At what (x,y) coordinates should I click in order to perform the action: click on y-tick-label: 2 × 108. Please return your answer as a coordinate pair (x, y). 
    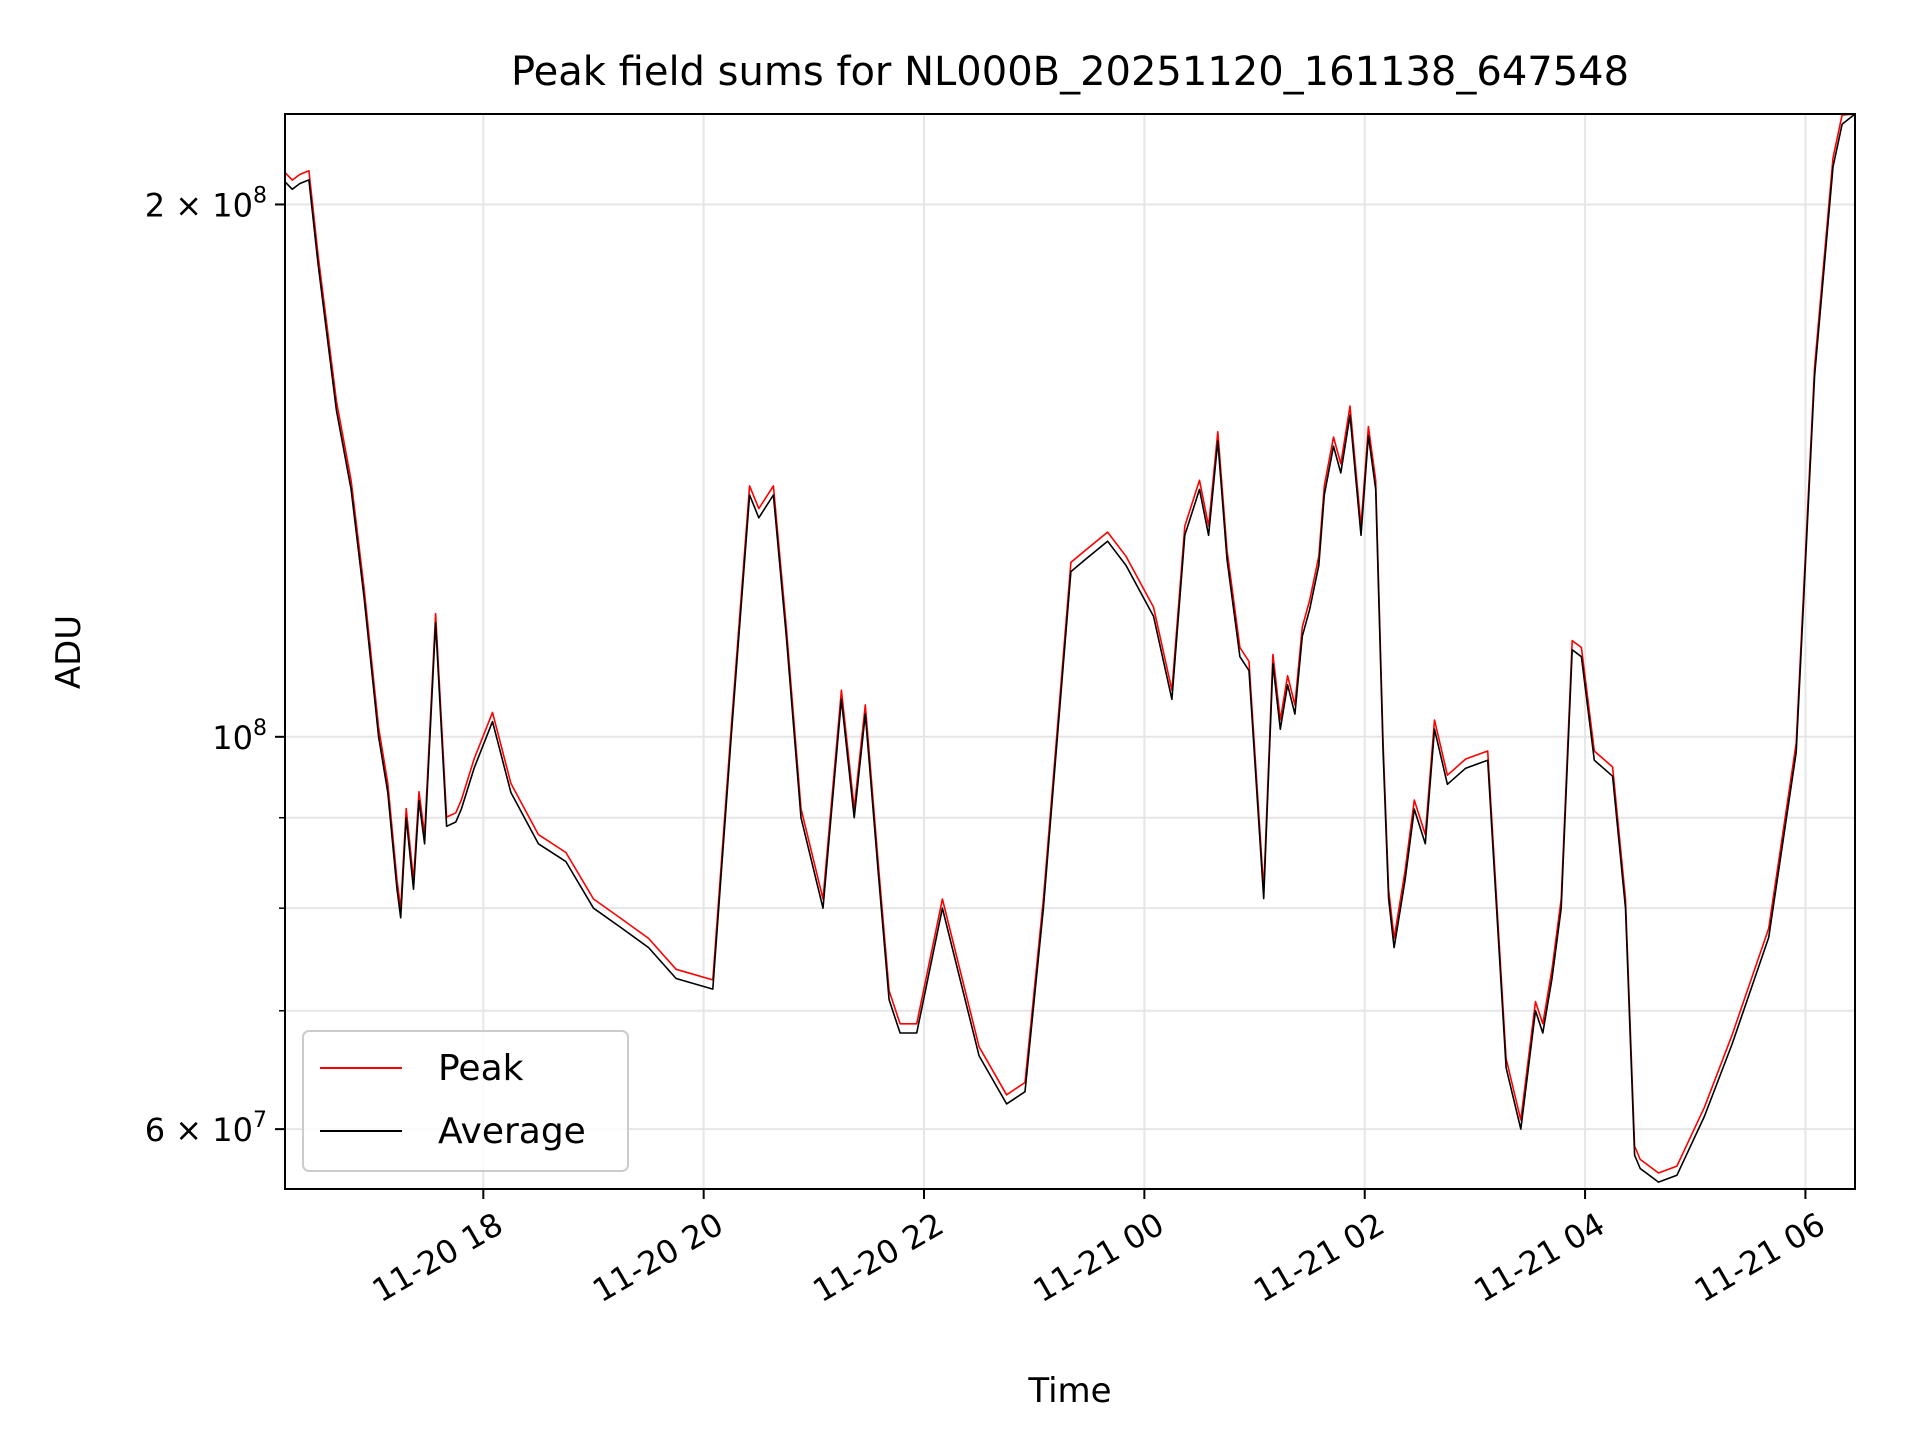
    Looking at the image, I should click on (206, 203).